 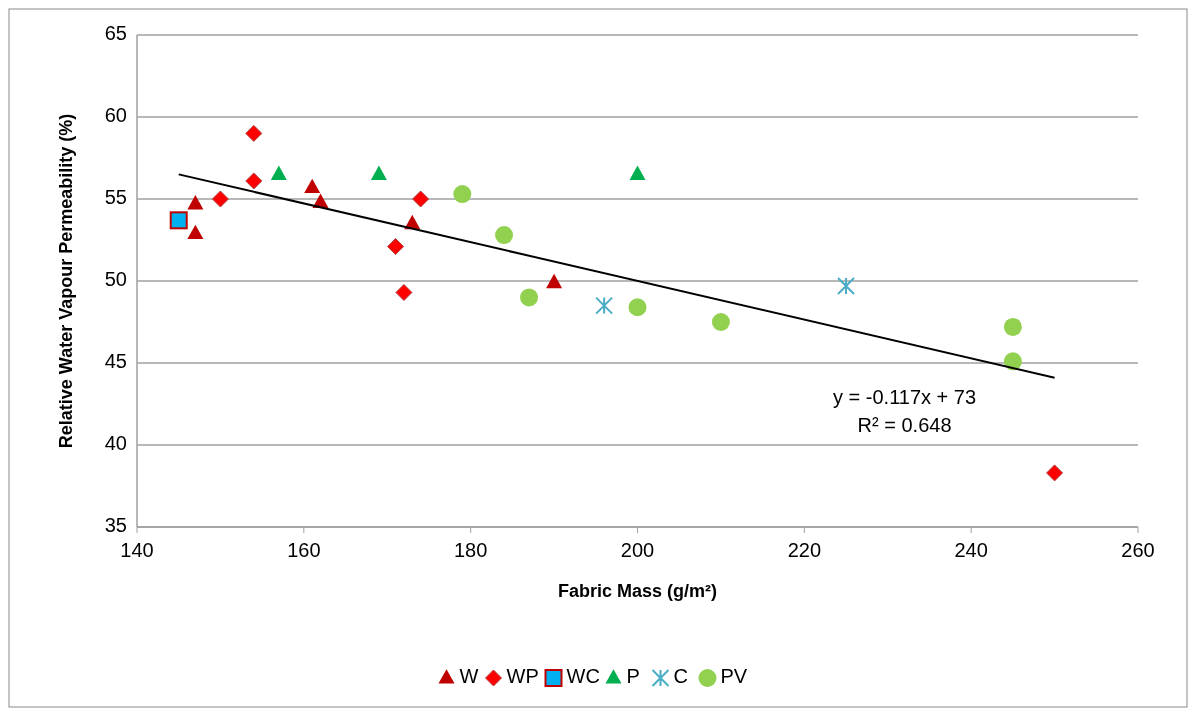 I want to click on x-tick-label: 220, so click(x=804, y=550).